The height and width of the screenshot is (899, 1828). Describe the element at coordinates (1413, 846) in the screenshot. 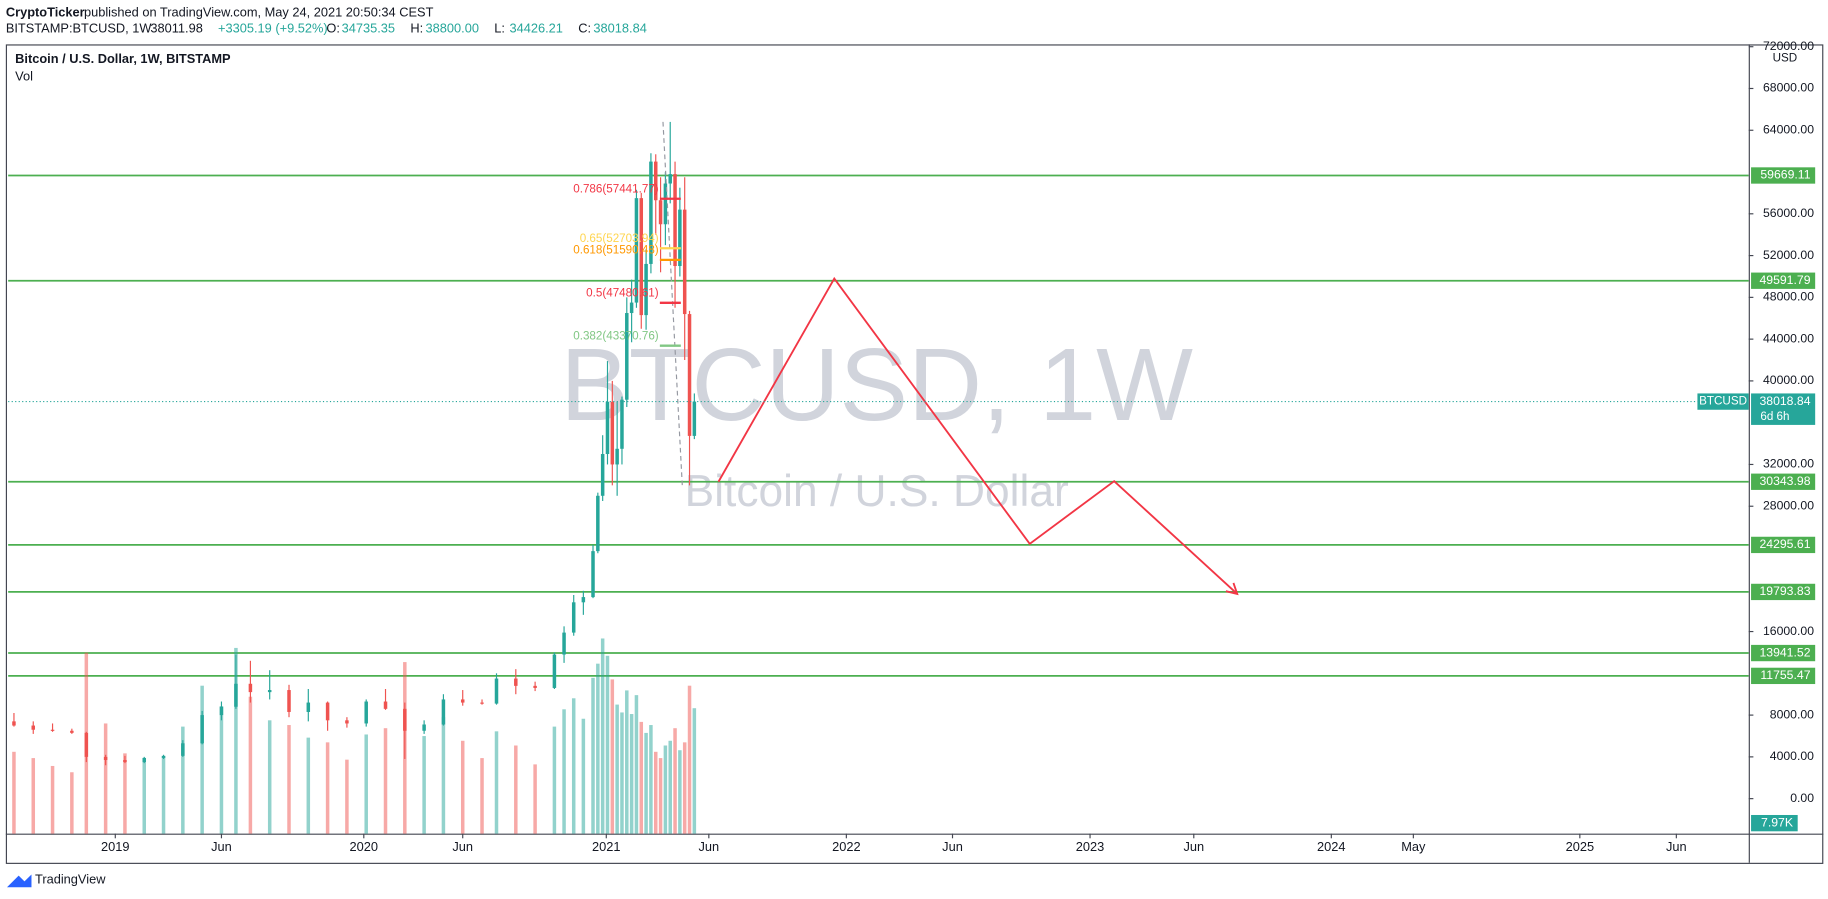

I see `x-tick-label: May` at that location.